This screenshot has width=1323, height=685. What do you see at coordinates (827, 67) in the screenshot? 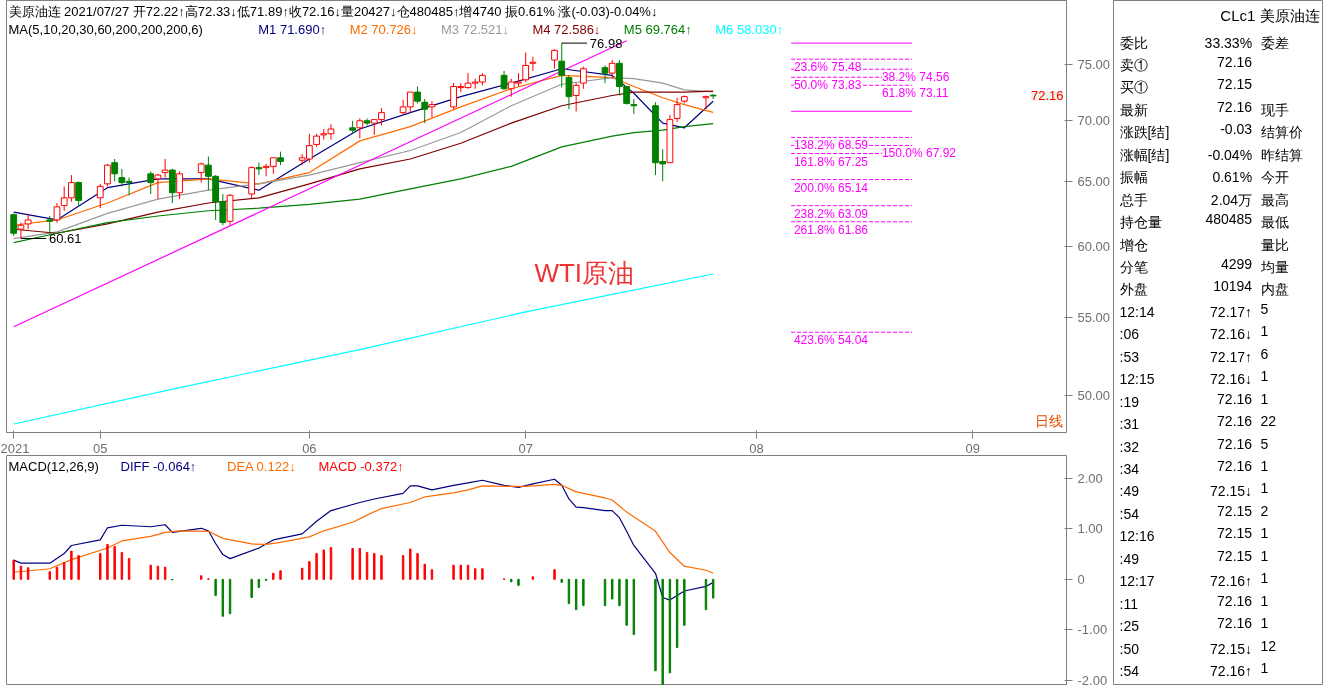
I see `ref-line-label: 23.6% 75.48` at bounding box center [827, 67].